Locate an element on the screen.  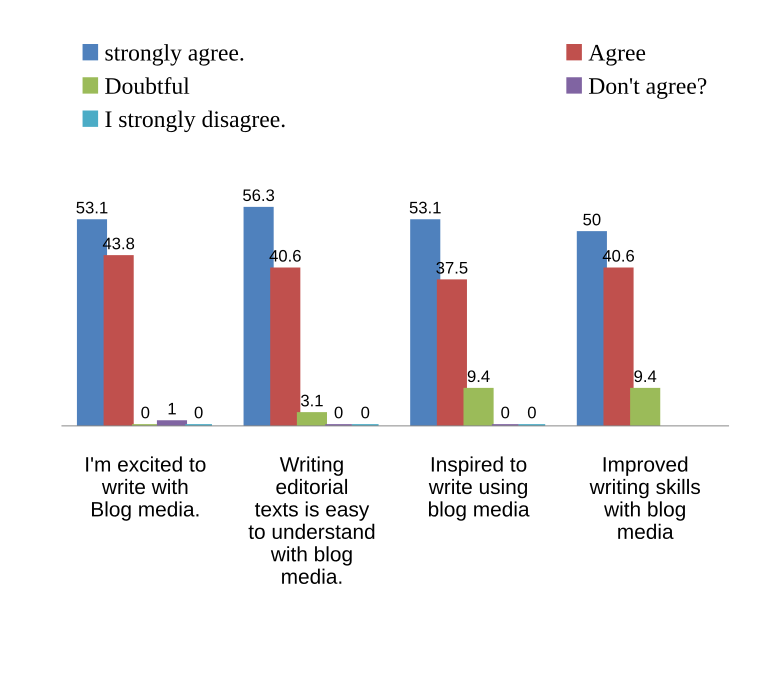
x-tick-label: I'm excited to write with Blog media. is located at coordinates (146, 488).